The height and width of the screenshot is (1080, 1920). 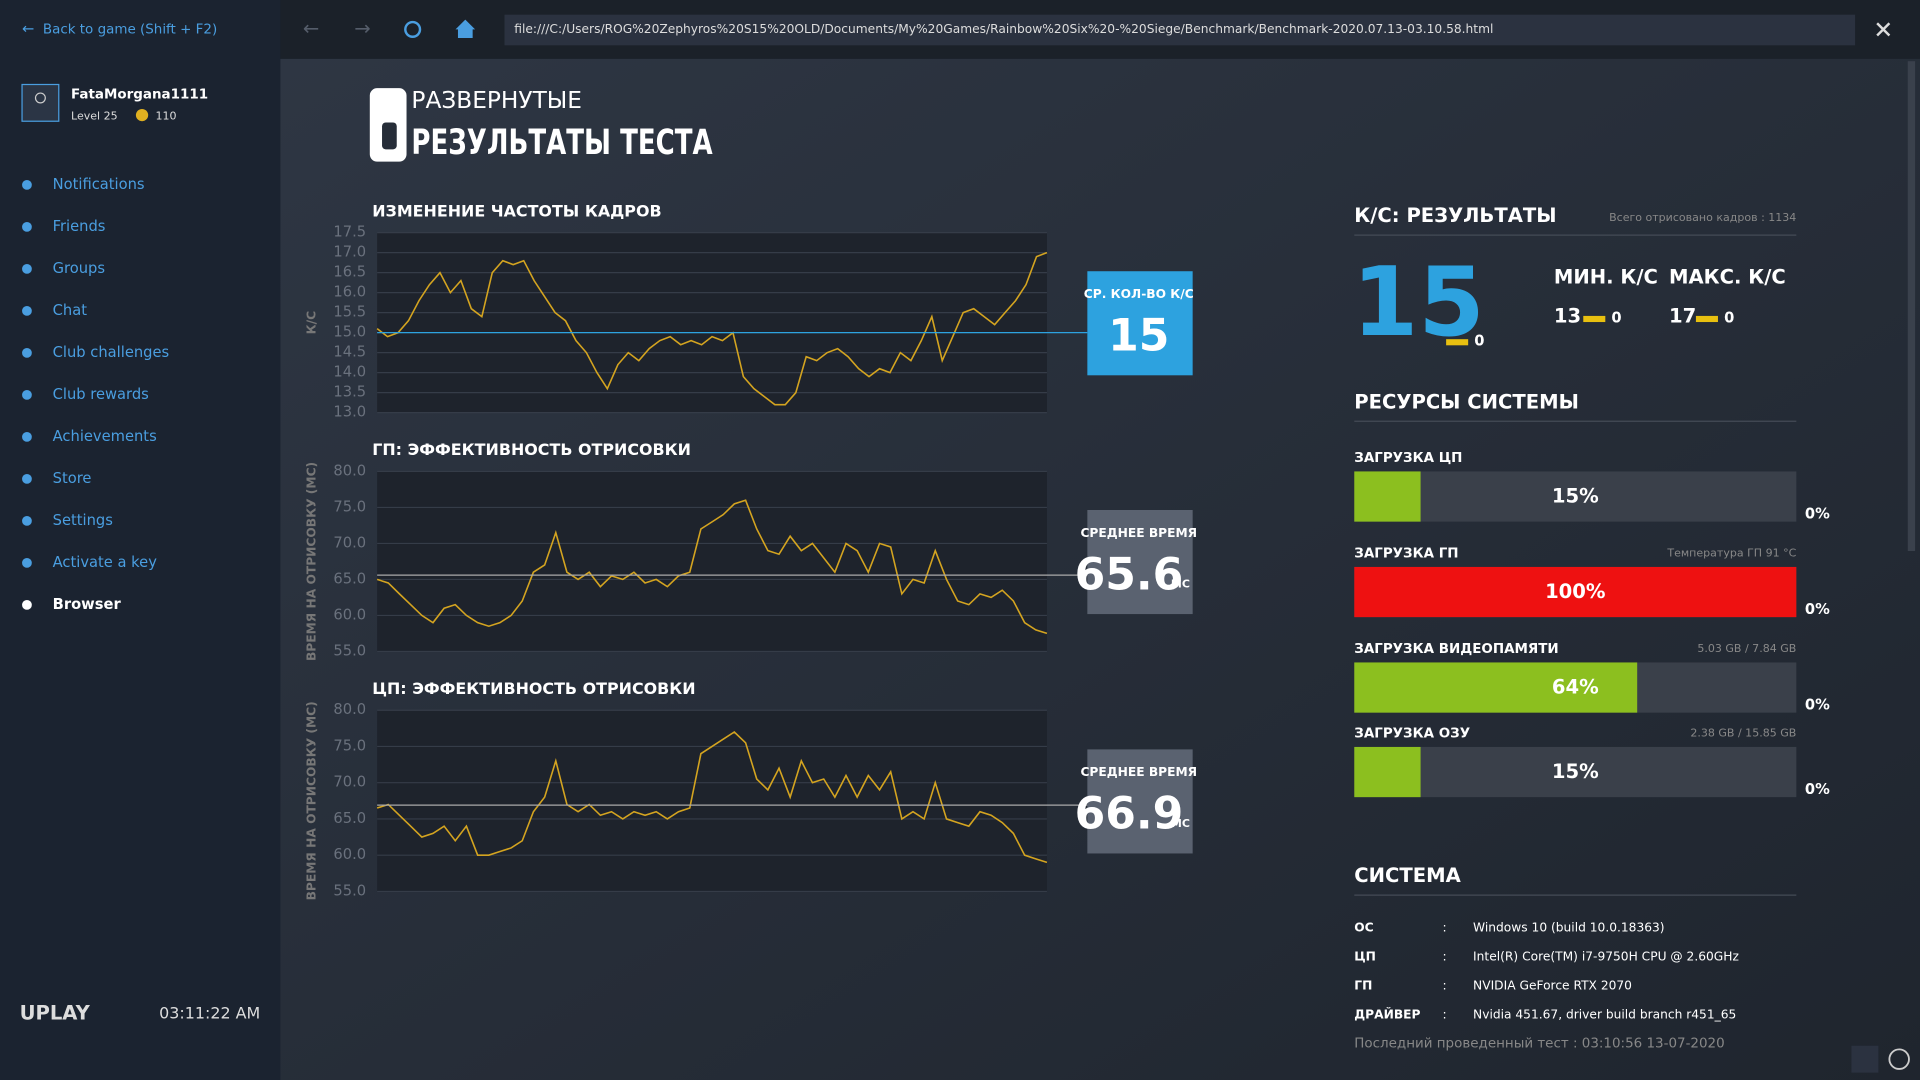 I want to click on uplay-logo: UPLAY, so click(x=55, y=1012).